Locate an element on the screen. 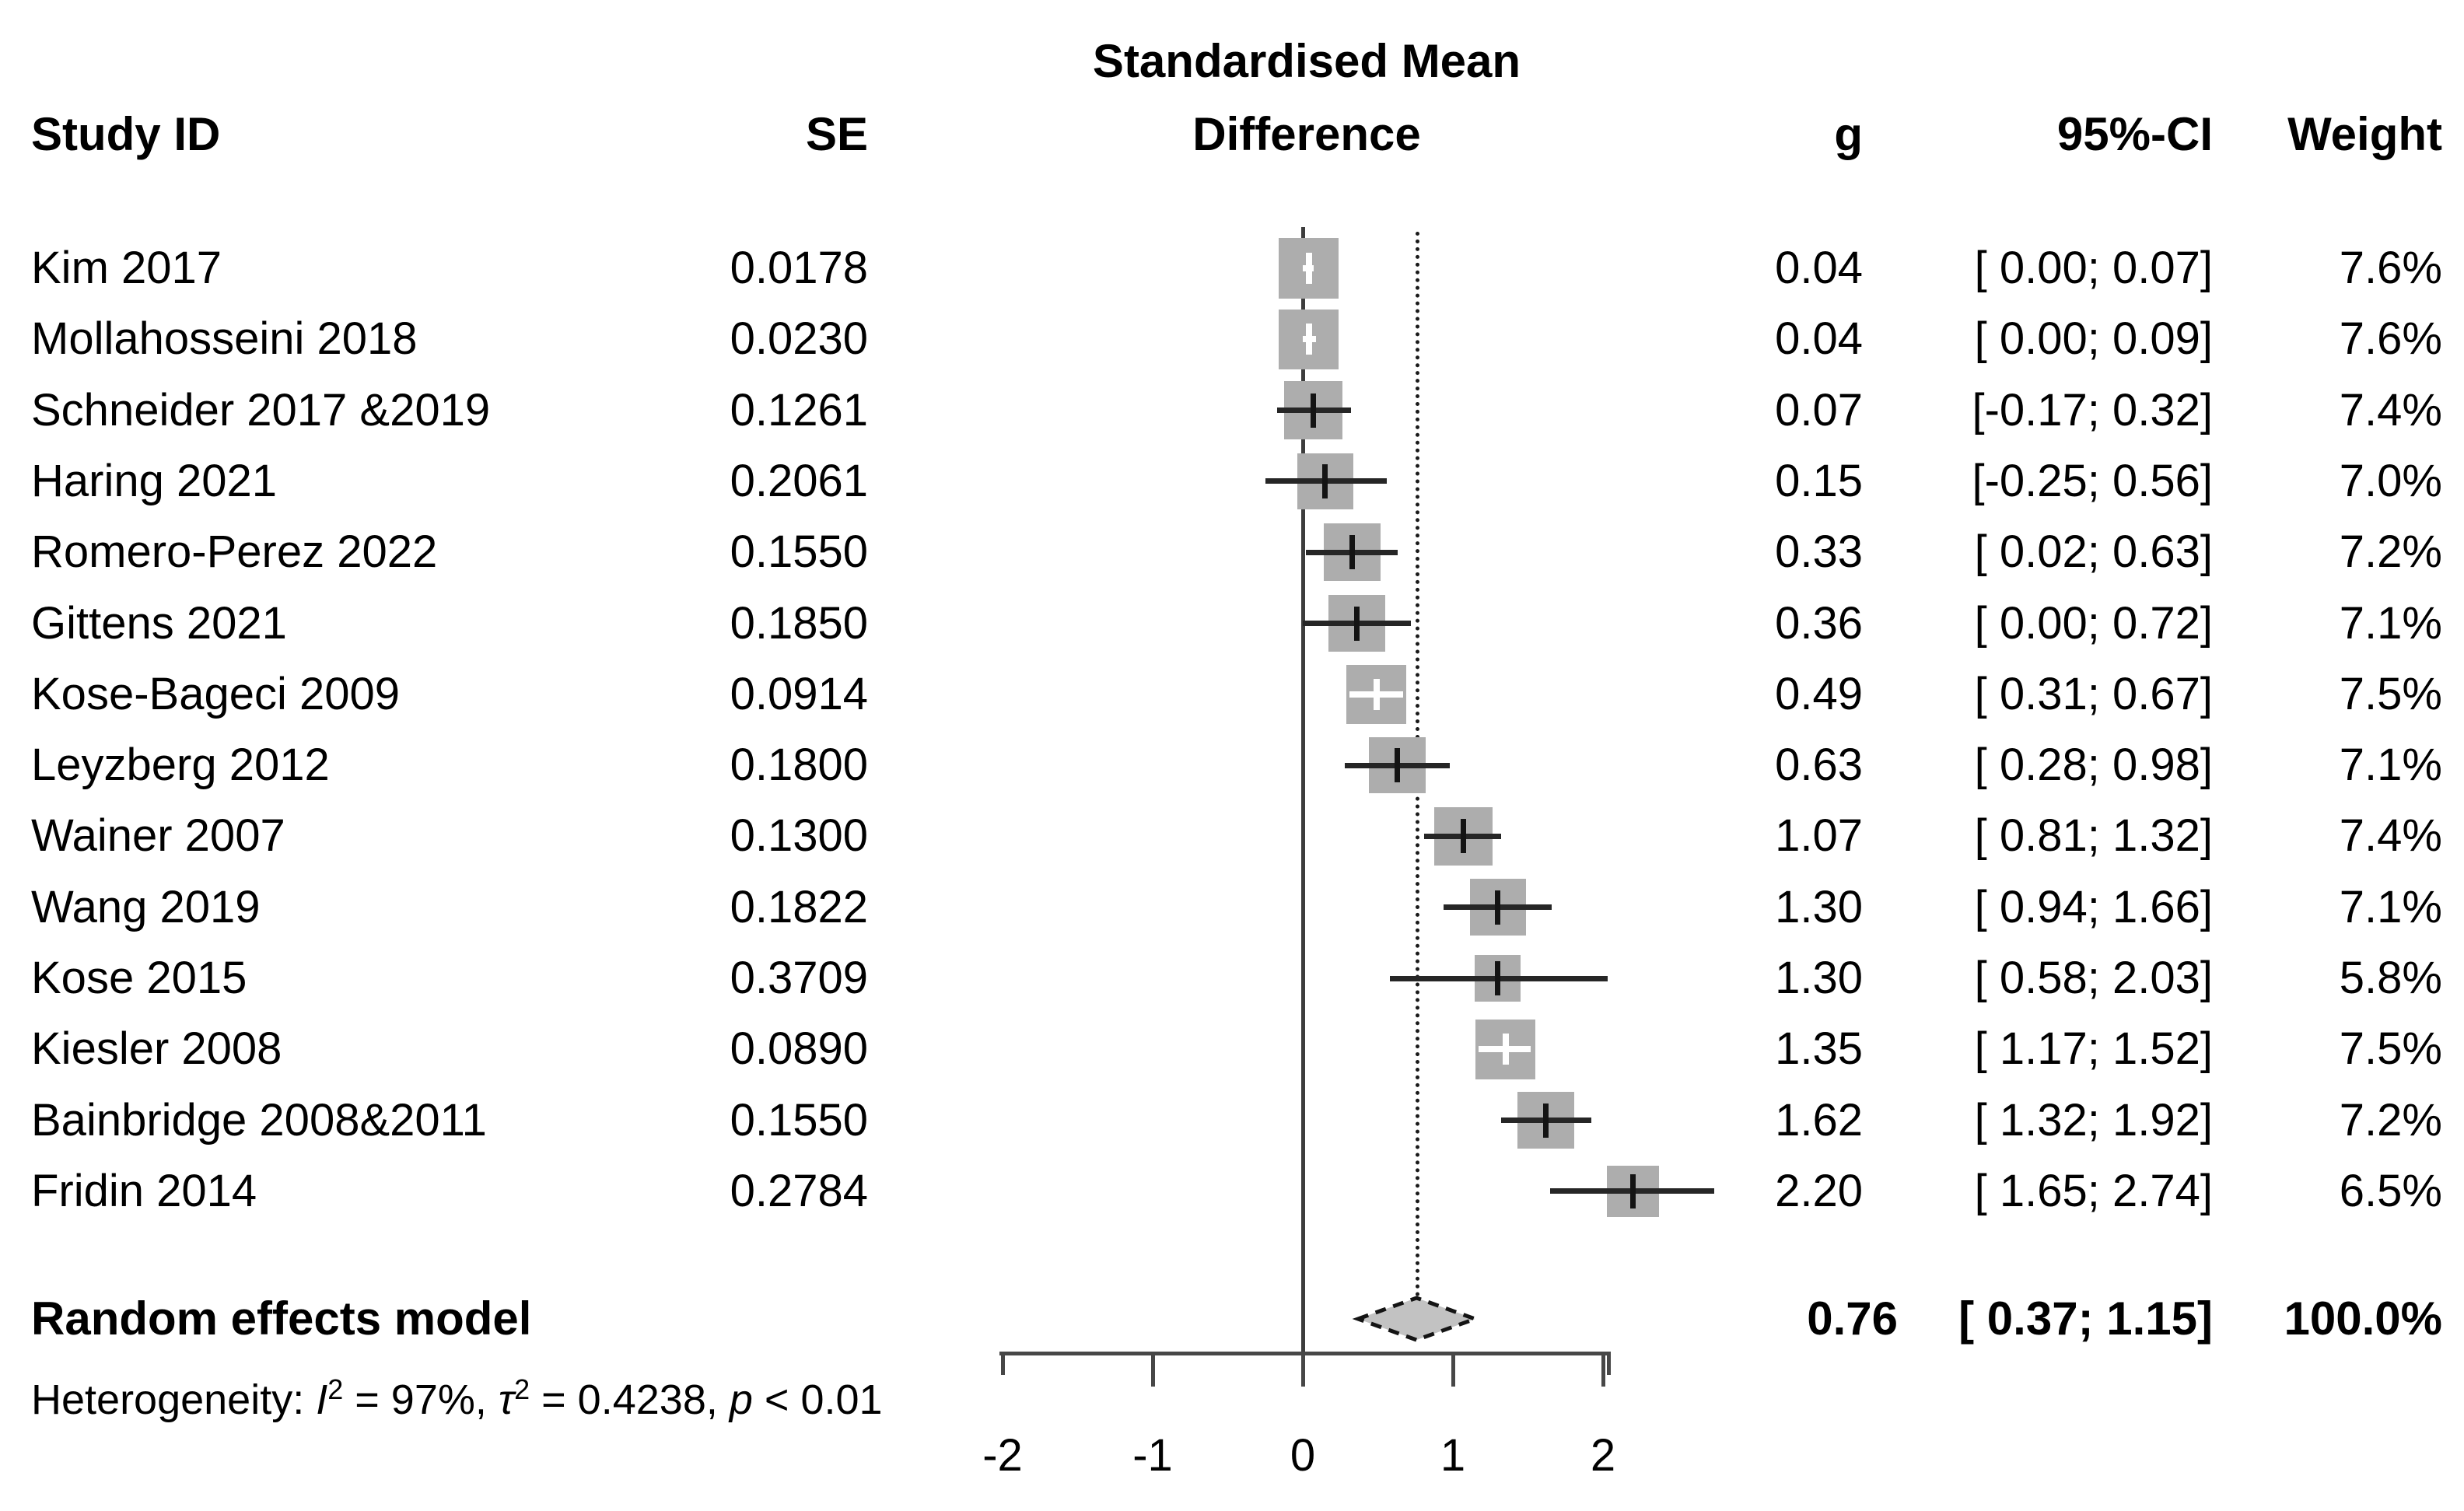 The height and width of the screenshot is (1511, 2464). het-i-rest: = 97%, is located at coordinates (421, 1400).